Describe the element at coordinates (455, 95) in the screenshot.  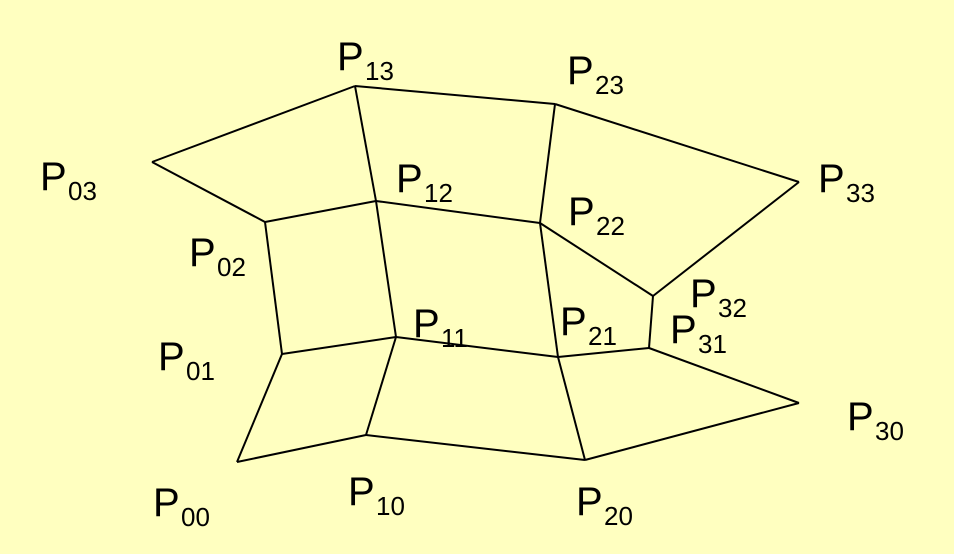
I see `edge-P13-P23` at that location.